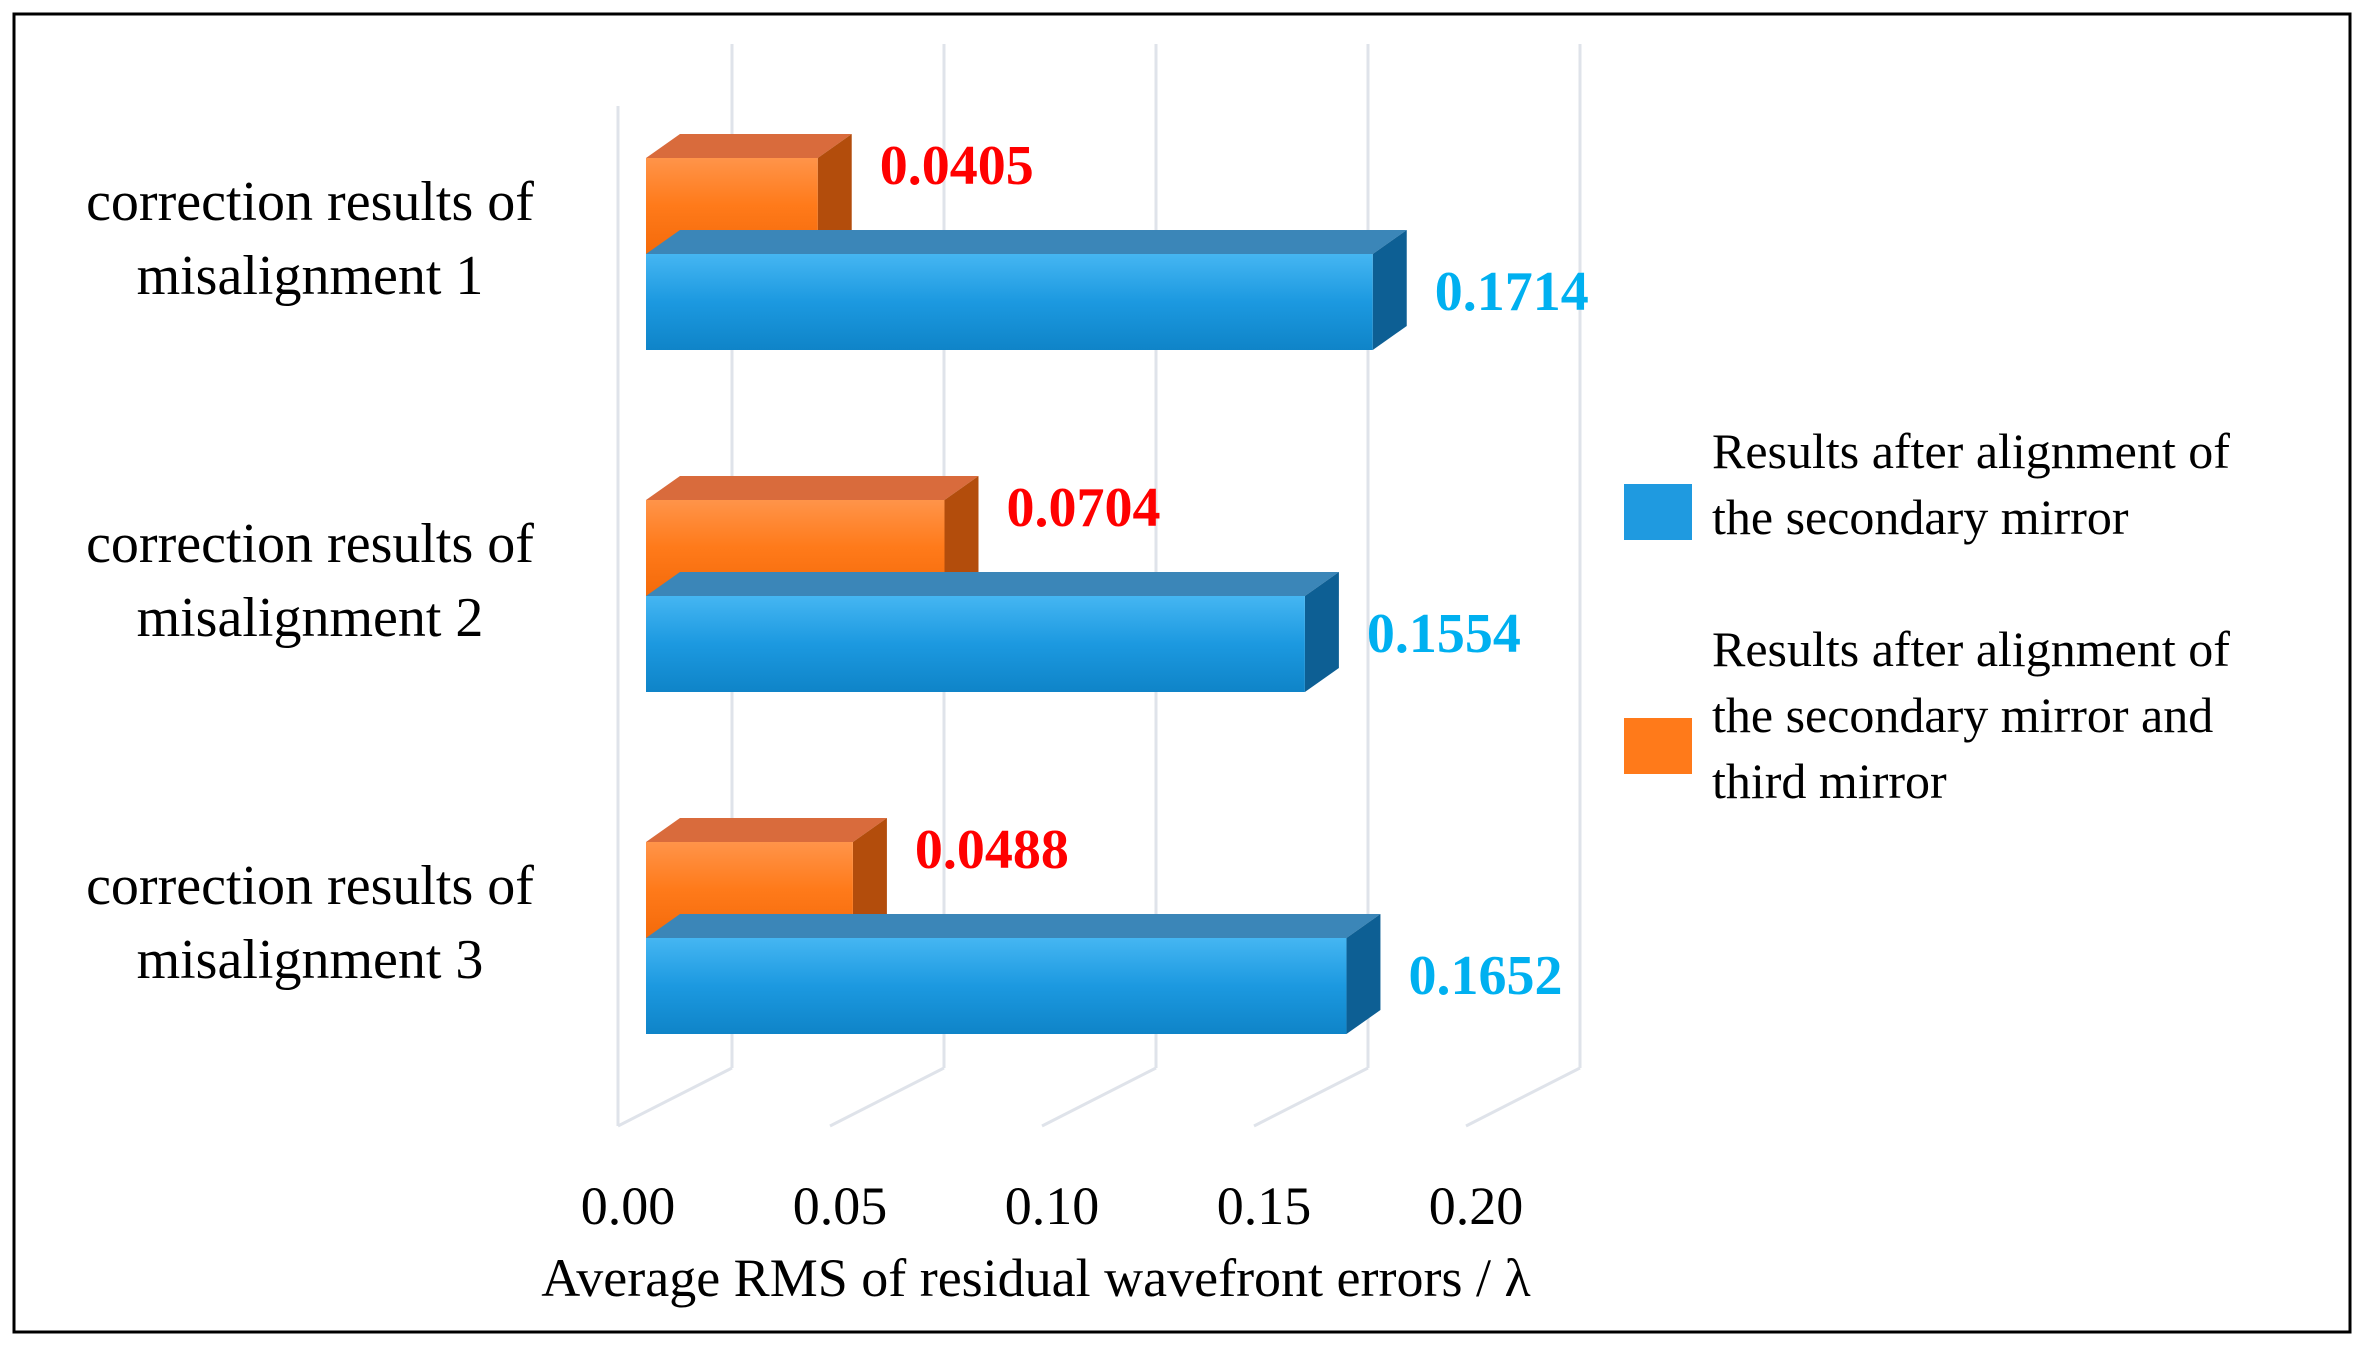 This screenshot has height=1351, width=2364. What do you see at coordinates (1264, 1206) in the screenshot?
I see `x-tick-label: 0.15` at bounding box center [1264, 1206].